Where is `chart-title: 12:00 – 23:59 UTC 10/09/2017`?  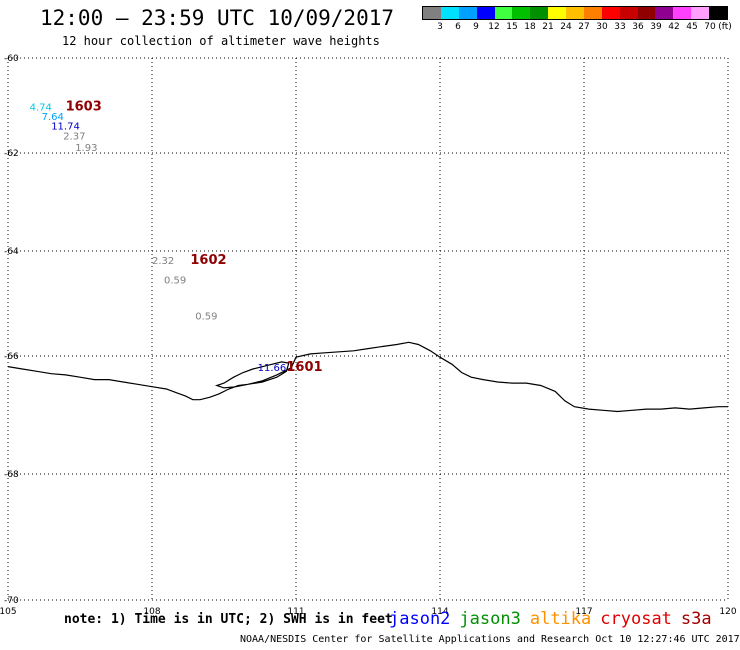
chart-title: 12:00 – 23:59 UTC 10/09/2017 is located at coordinates (217, 18).